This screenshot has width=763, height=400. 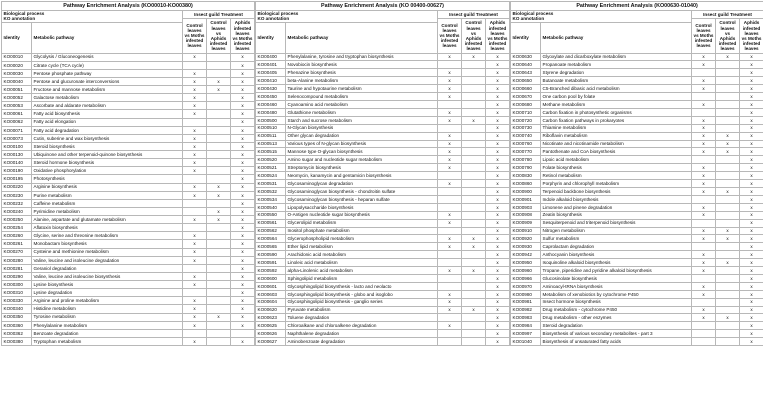 I want to click on pathway-cell: beta-Alanine metabolism, so click(x=362, y=81).